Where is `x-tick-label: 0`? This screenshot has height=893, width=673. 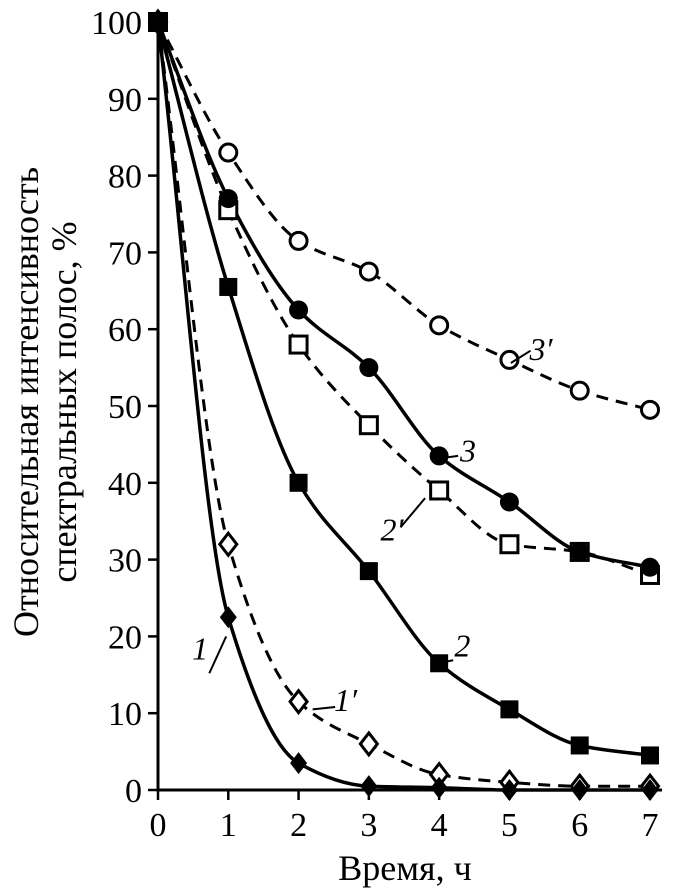
x-tick-label: 0 is located at coordinates (158, 825).